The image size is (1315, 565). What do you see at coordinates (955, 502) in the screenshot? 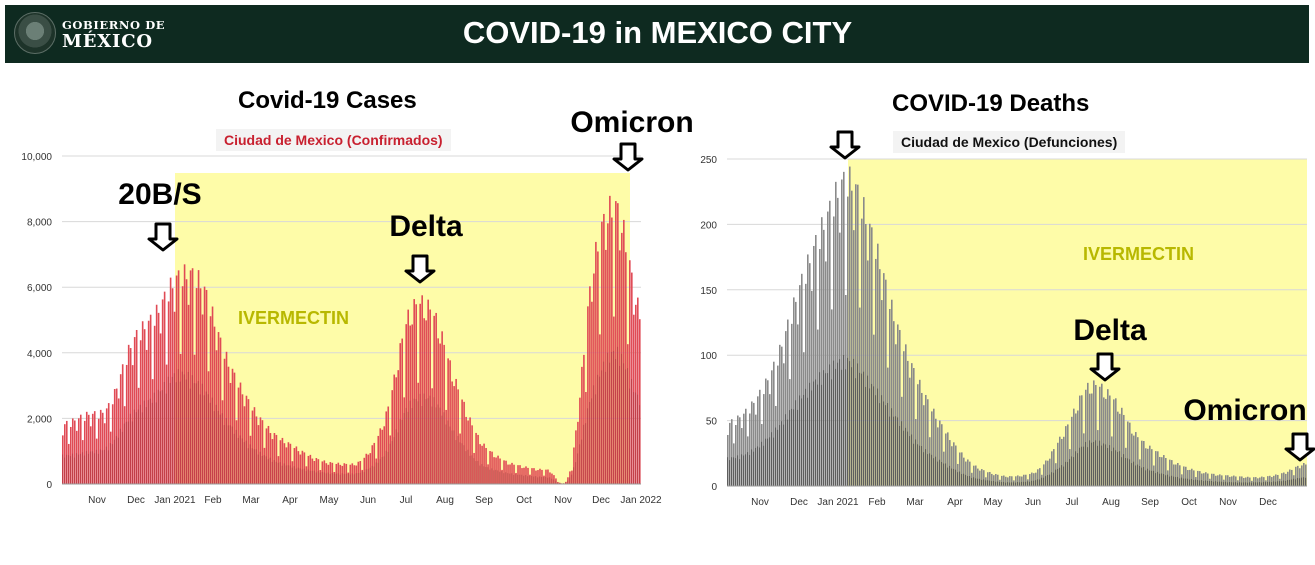
I see `x-tick-label: Apr` at bounding box center [955, 502].